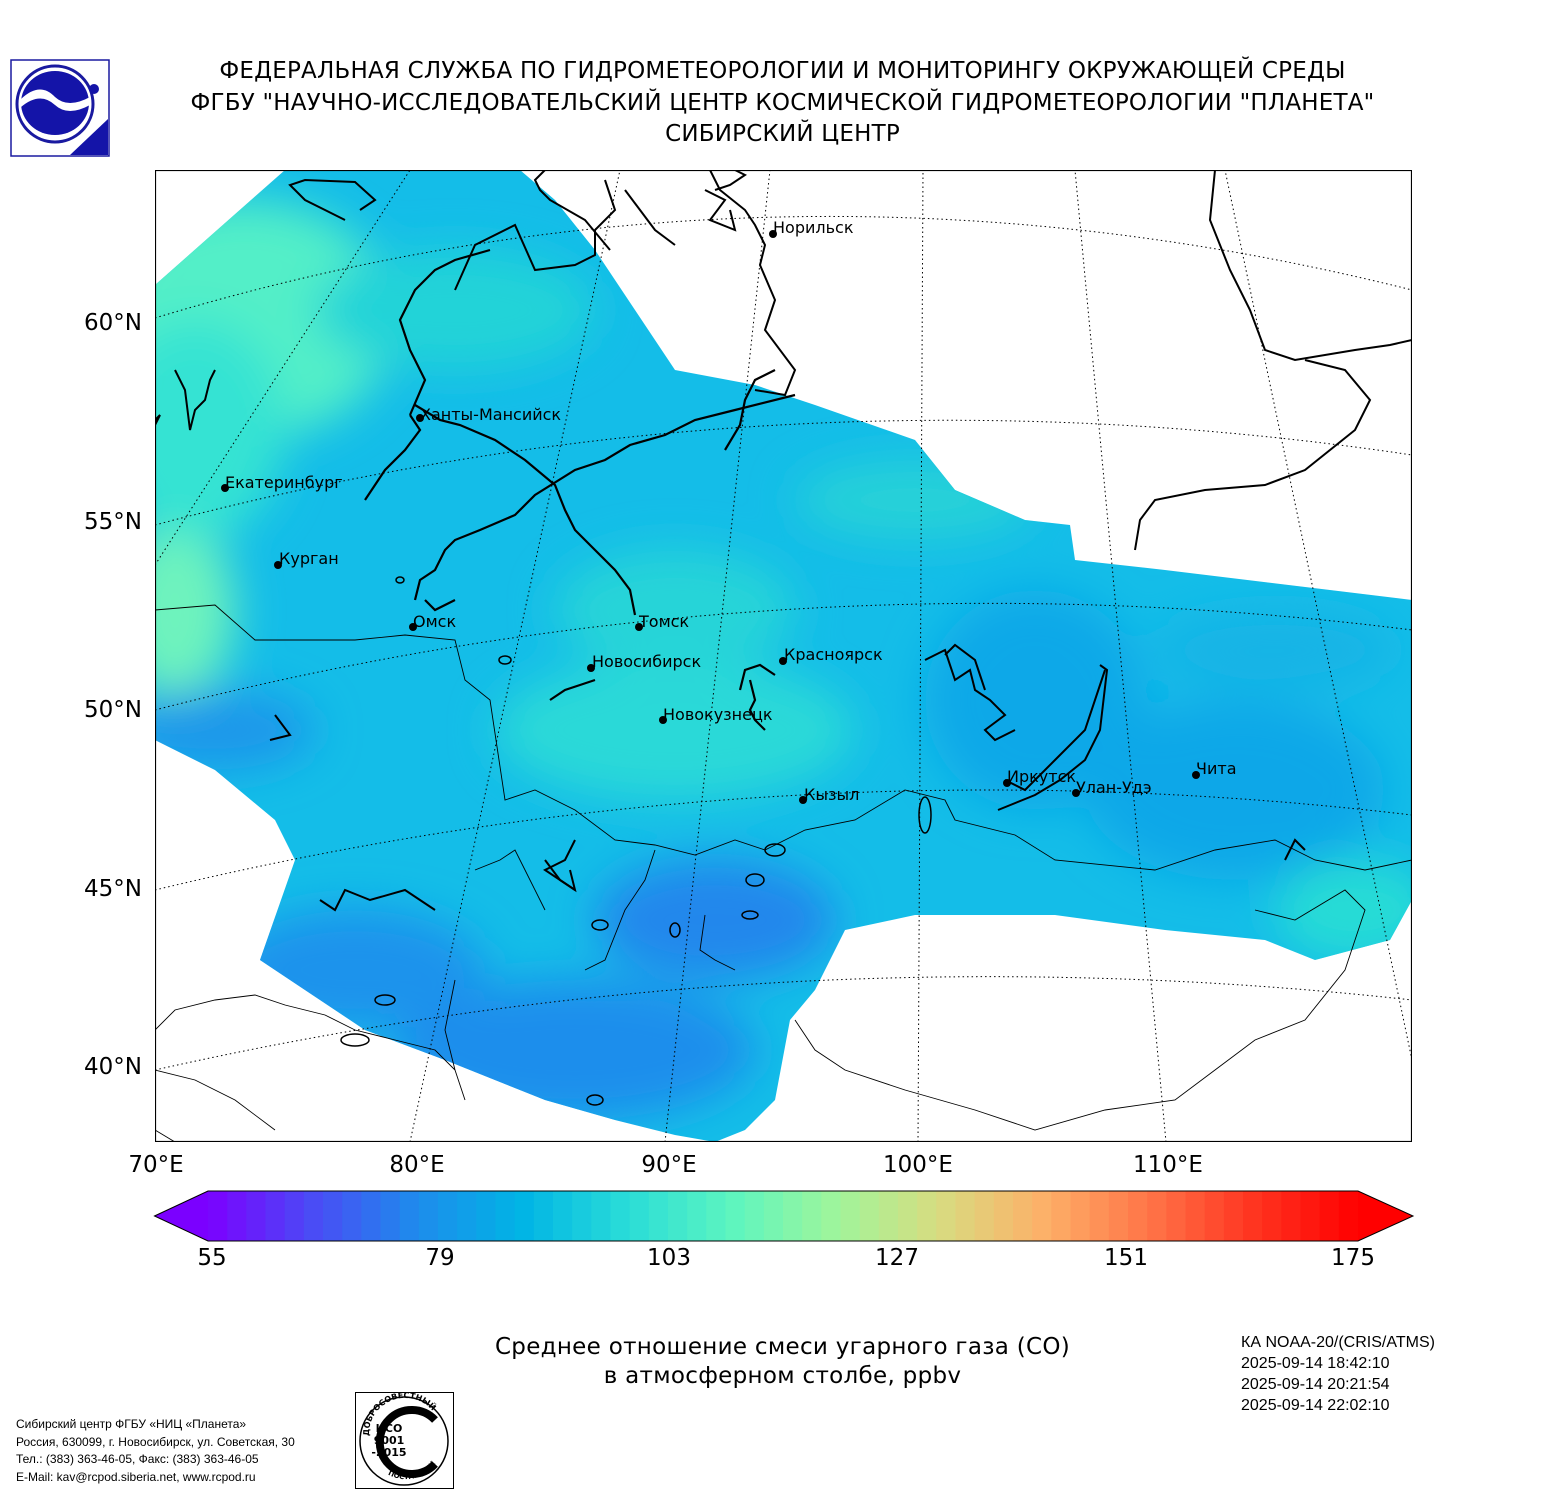 The width and height of the screenshot is (1550, 1500). Describe the element at coordinates (417, 1165) in the screenshot. I see `lon-label-80: 80°E` at that location.